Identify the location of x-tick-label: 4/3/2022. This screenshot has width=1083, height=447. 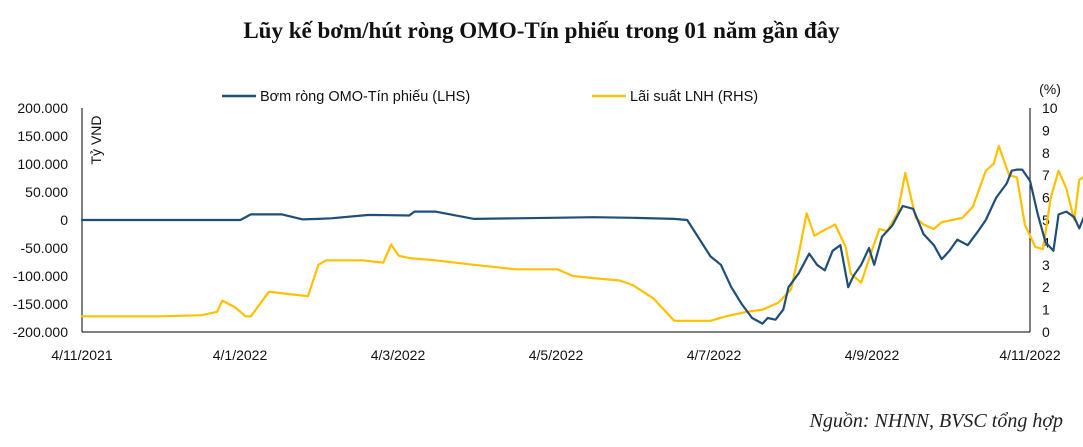
(398, 355).